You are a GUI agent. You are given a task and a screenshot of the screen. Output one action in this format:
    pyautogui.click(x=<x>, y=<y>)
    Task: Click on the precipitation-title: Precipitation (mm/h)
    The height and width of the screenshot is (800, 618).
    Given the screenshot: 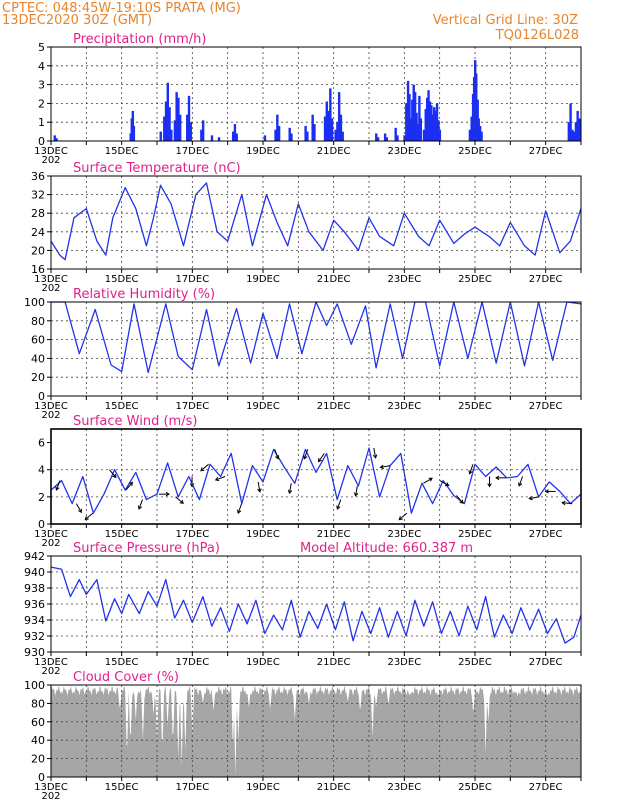 What is the action you would take?
    pyautogui.click(x=139, y=39)
    